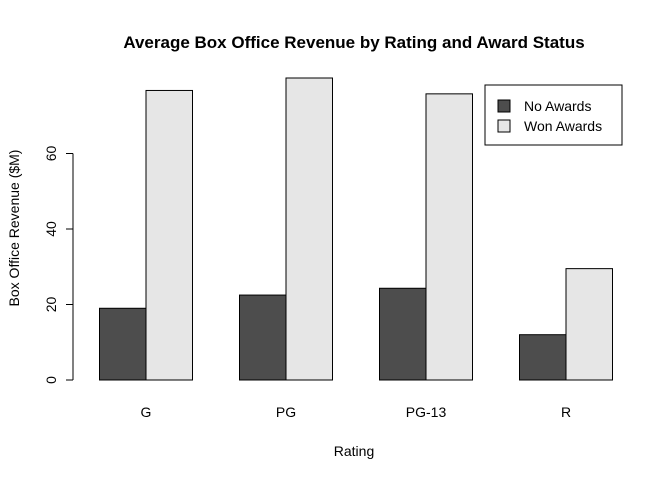  I want to click on bar-pg-13-no-awards, so click(403, 334).